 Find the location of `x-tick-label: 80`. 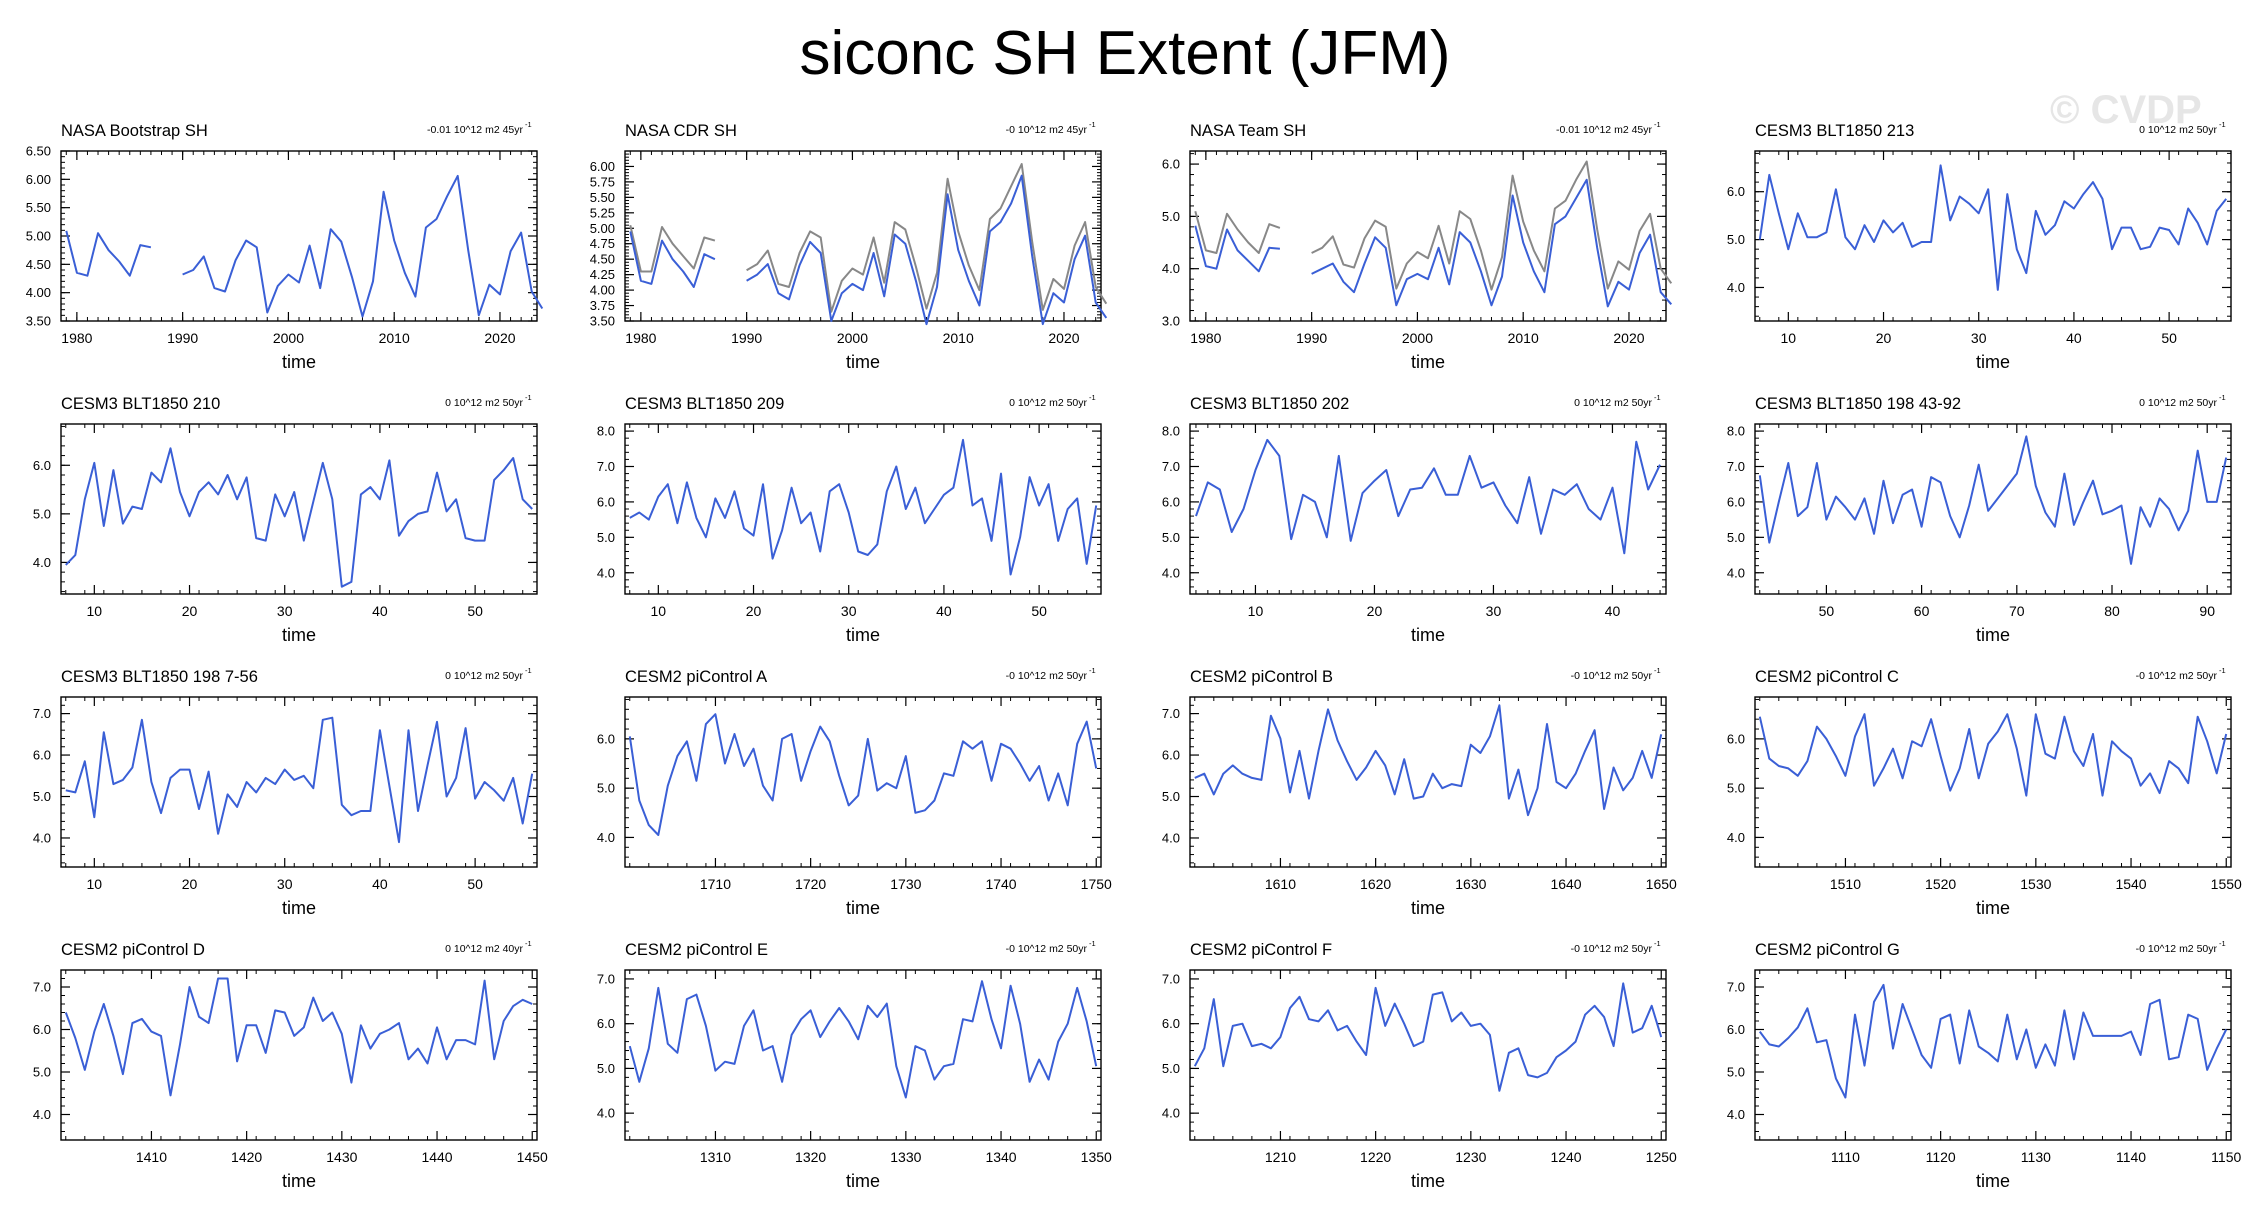

x-tick-label: 80 is located at coordinates (2112, 611).